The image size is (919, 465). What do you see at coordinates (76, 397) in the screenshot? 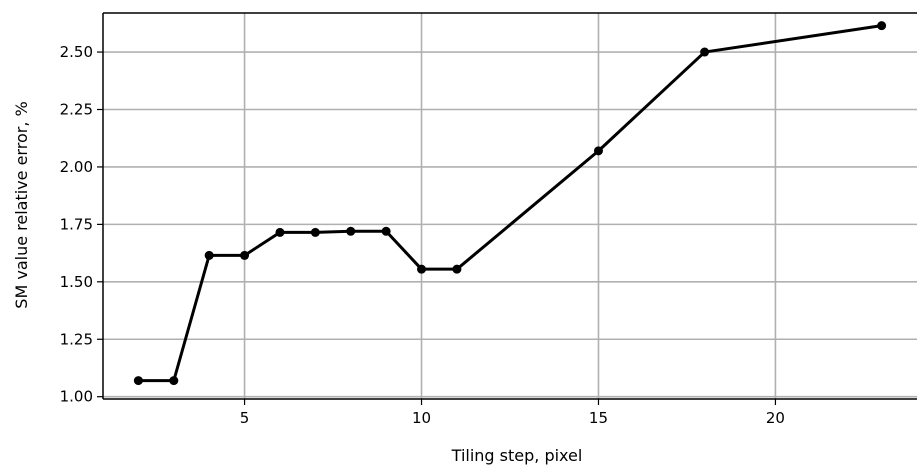
I see `y-tick-label: 1.00` at bounding box center [76, 397].